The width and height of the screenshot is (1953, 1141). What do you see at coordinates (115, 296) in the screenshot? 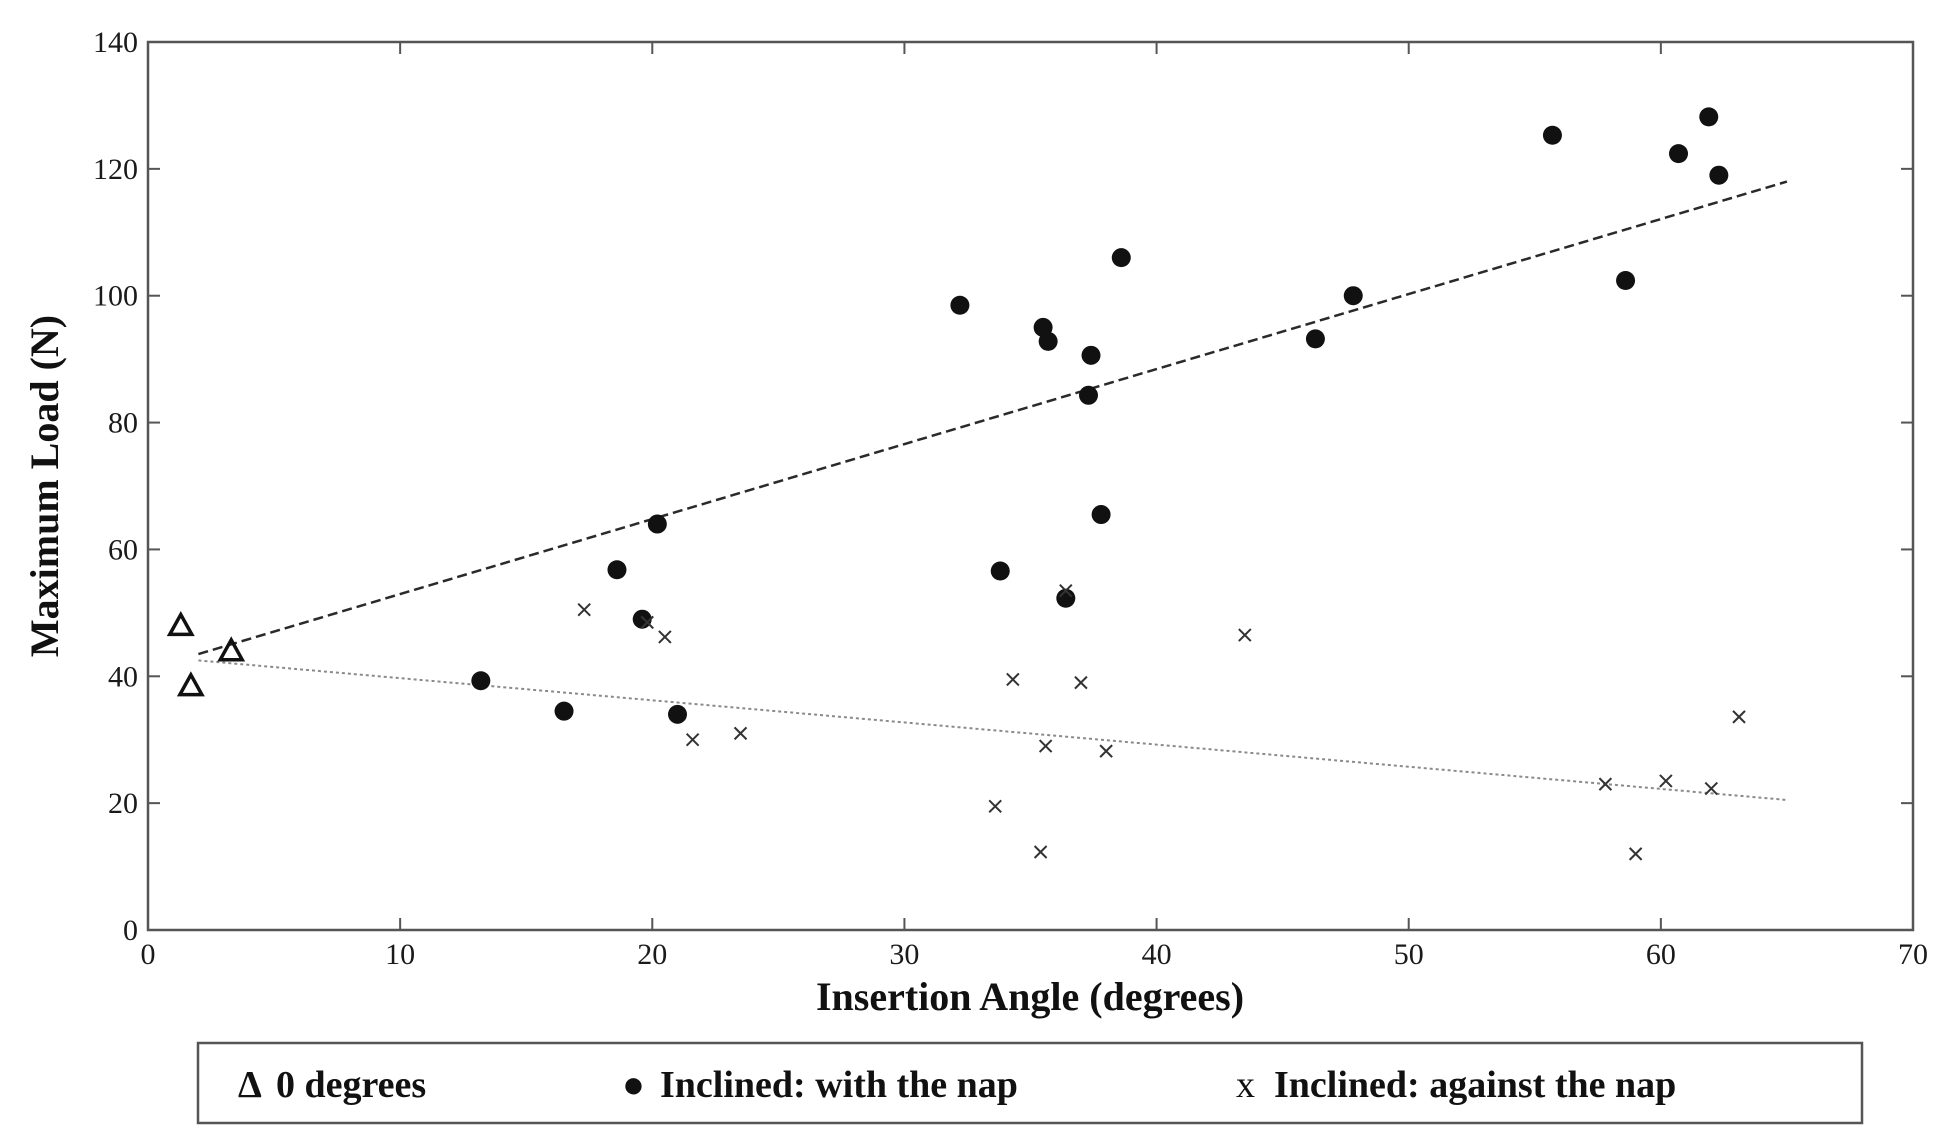
I see `y-tick-label: 100` at bounding box center [115, 296].